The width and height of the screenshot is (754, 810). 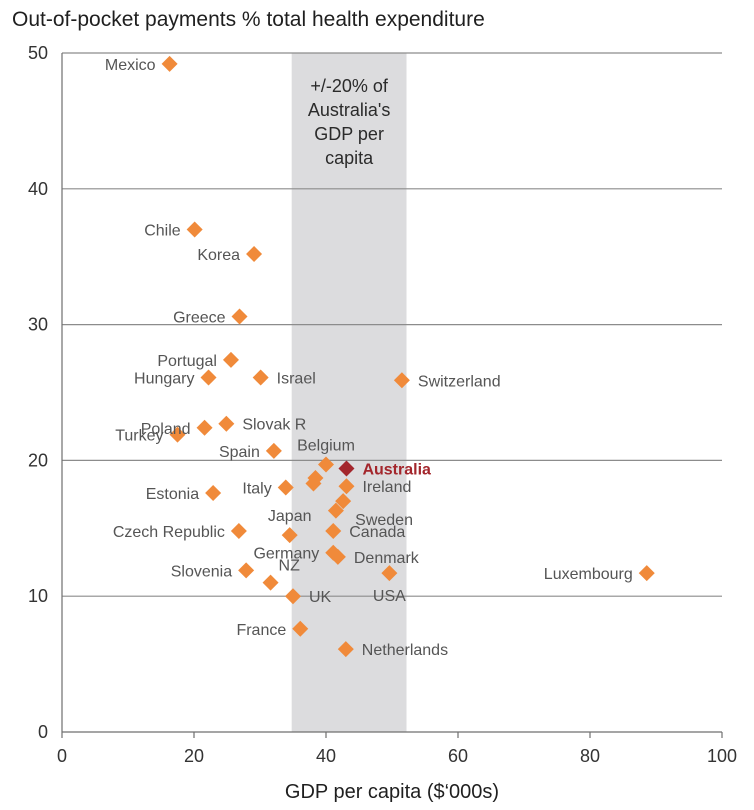 What do you see at coordinates (260, 377) in the screenshot?
I see `data-point-israel` at bounding box center [260, 377].